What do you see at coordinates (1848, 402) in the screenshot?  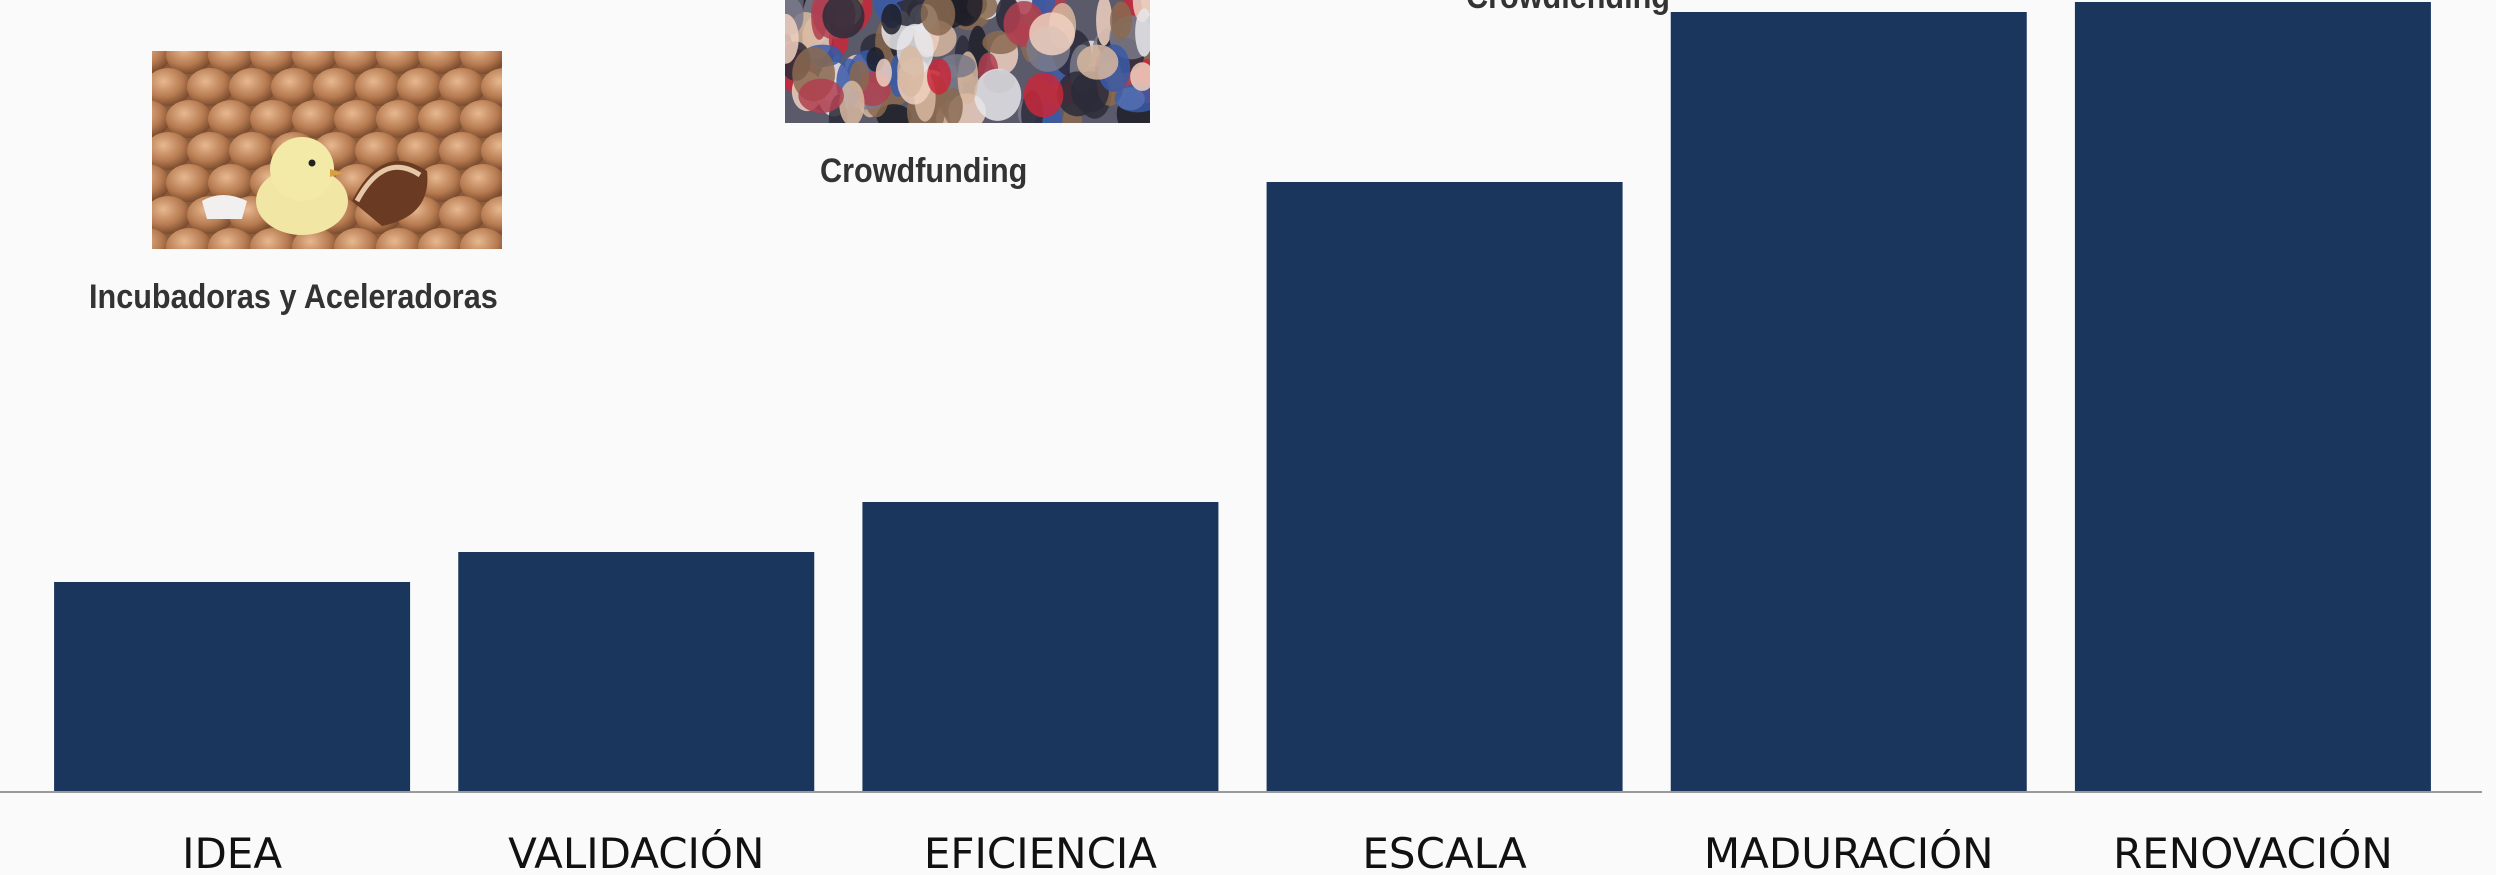 I see `bar-maduración` at bounding box center [1848, 402].